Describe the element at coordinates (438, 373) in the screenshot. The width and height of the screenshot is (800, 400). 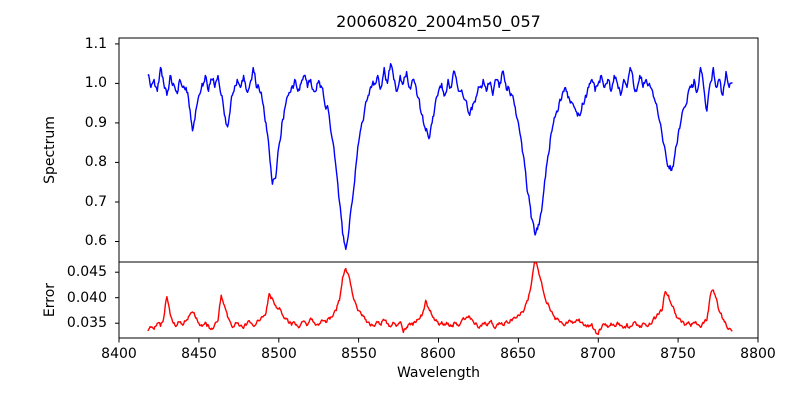
I see `x-axis-label: Wavelength` at that location.